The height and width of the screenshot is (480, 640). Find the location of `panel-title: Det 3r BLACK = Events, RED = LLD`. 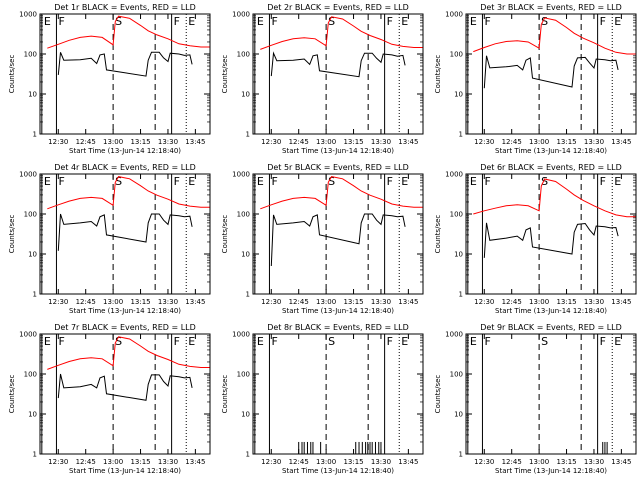

panel-title: Det 3r BLACK = Events, RED = LLD is located at coordinates (551, 7).